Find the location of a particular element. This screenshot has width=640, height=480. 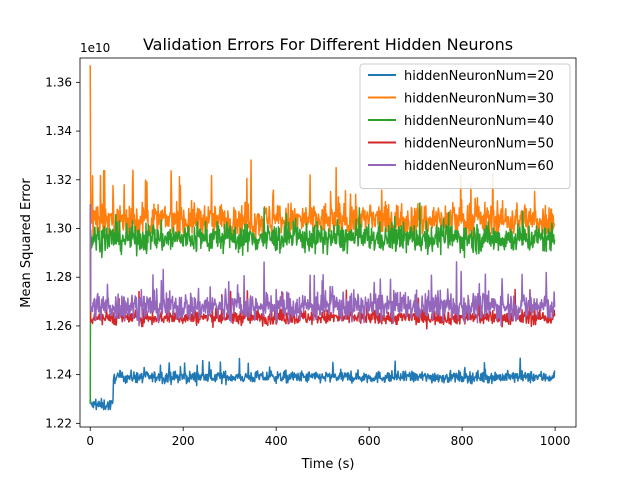

y-tick-label: 1.30 is located at coordinates (58, 228).